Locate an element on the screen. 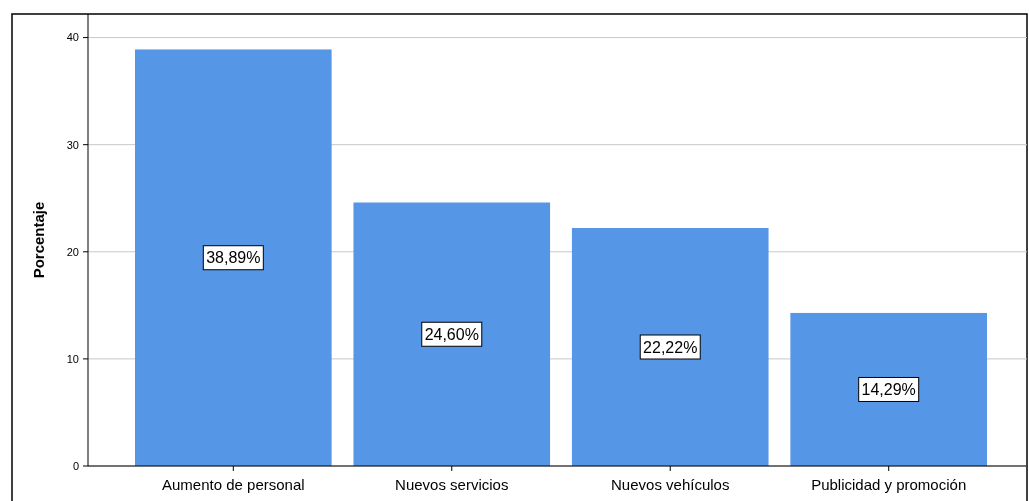 This screenshot has height=501, width=1029. y-tick-label: 30 is located at coordinates (72, 144).